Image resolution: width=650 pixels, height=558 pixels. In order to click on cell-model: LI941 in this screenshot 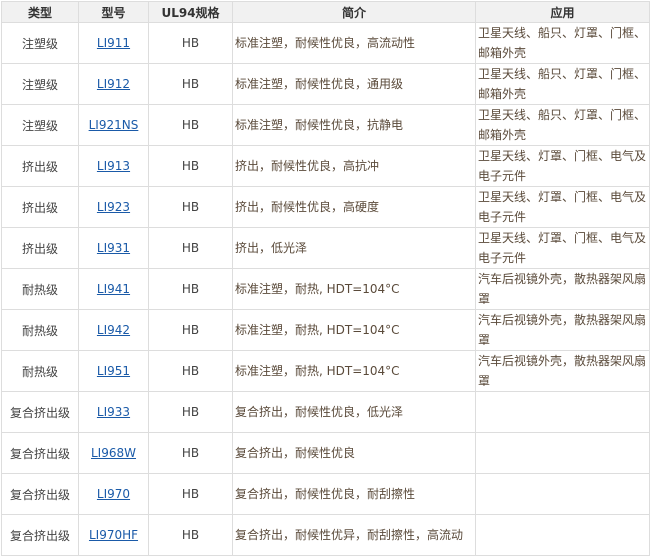, I will do `click(113, 289)`.